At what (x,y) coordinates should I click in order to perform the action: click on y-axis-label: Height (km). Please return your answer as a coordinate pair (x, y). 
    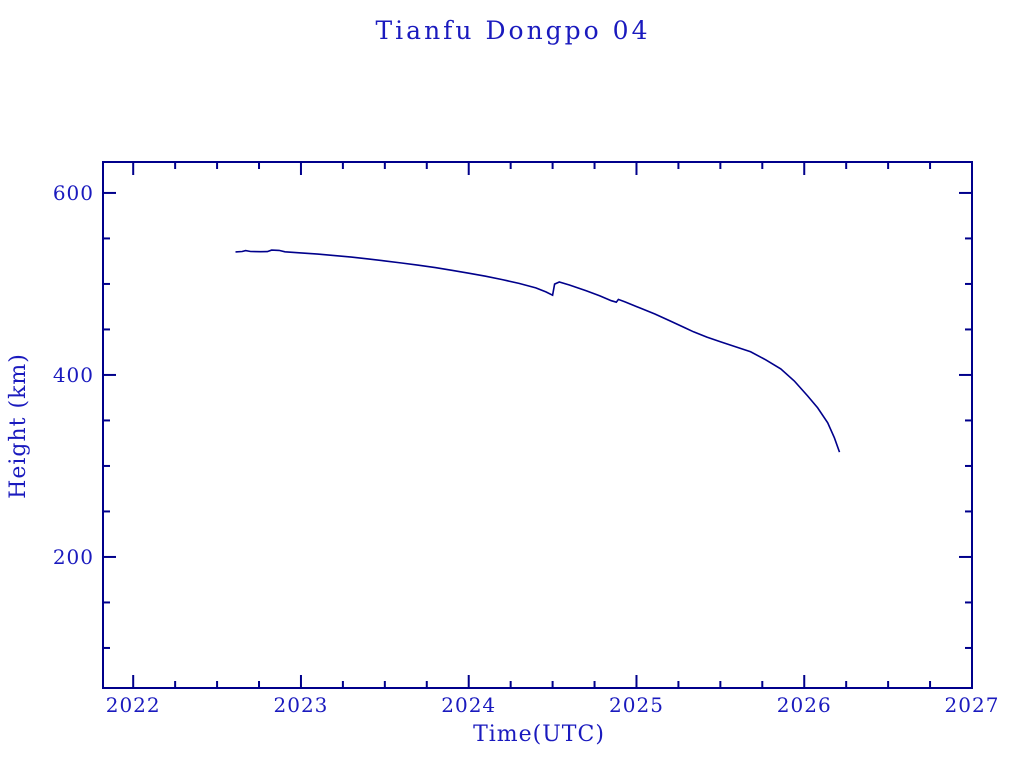
    Looking at the image, I should click on (18, 426).